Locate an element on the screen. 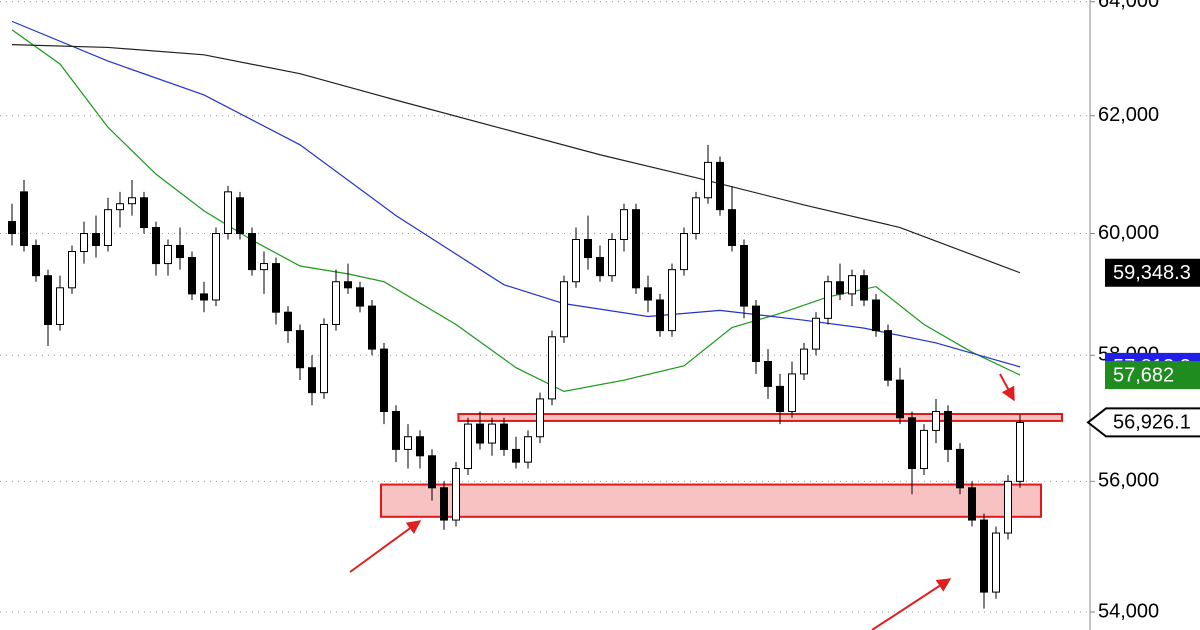 Image resolution: width=1200 pixels, height=630 pixels. y-tick-label: 62,000 is located at coordinates (1128, 115).